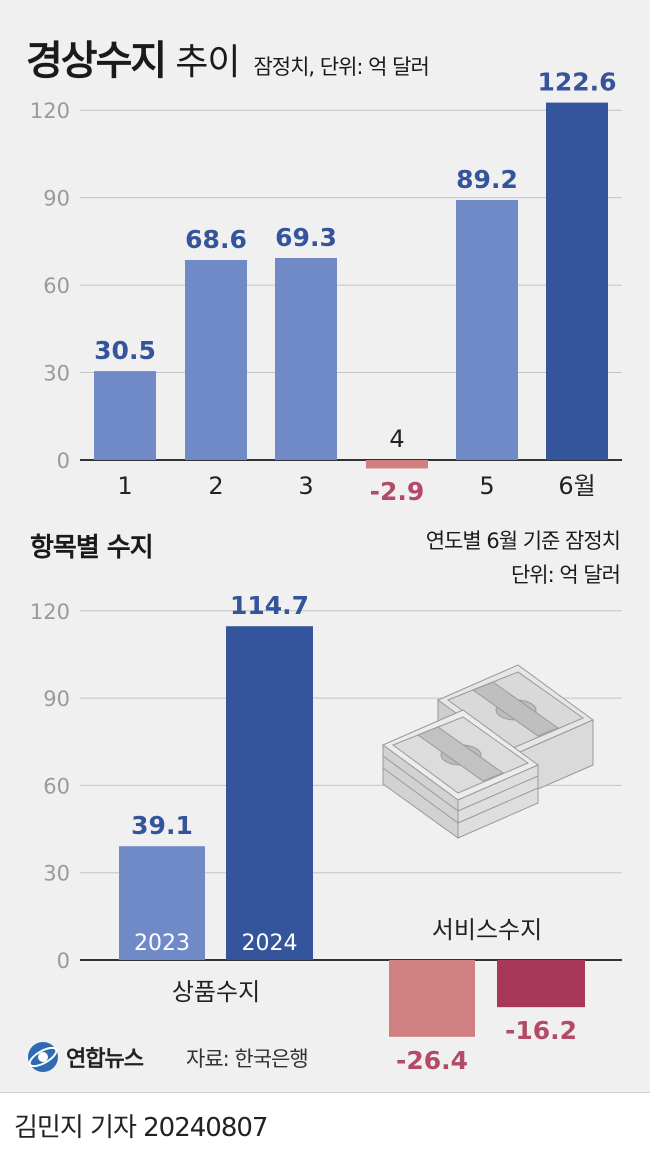 Image resolution: width=650 pixels, height=1155 pixels. Describe the element at coordinates (487, 179) in the screenshot. I see `data-label: 89.2` at that location.